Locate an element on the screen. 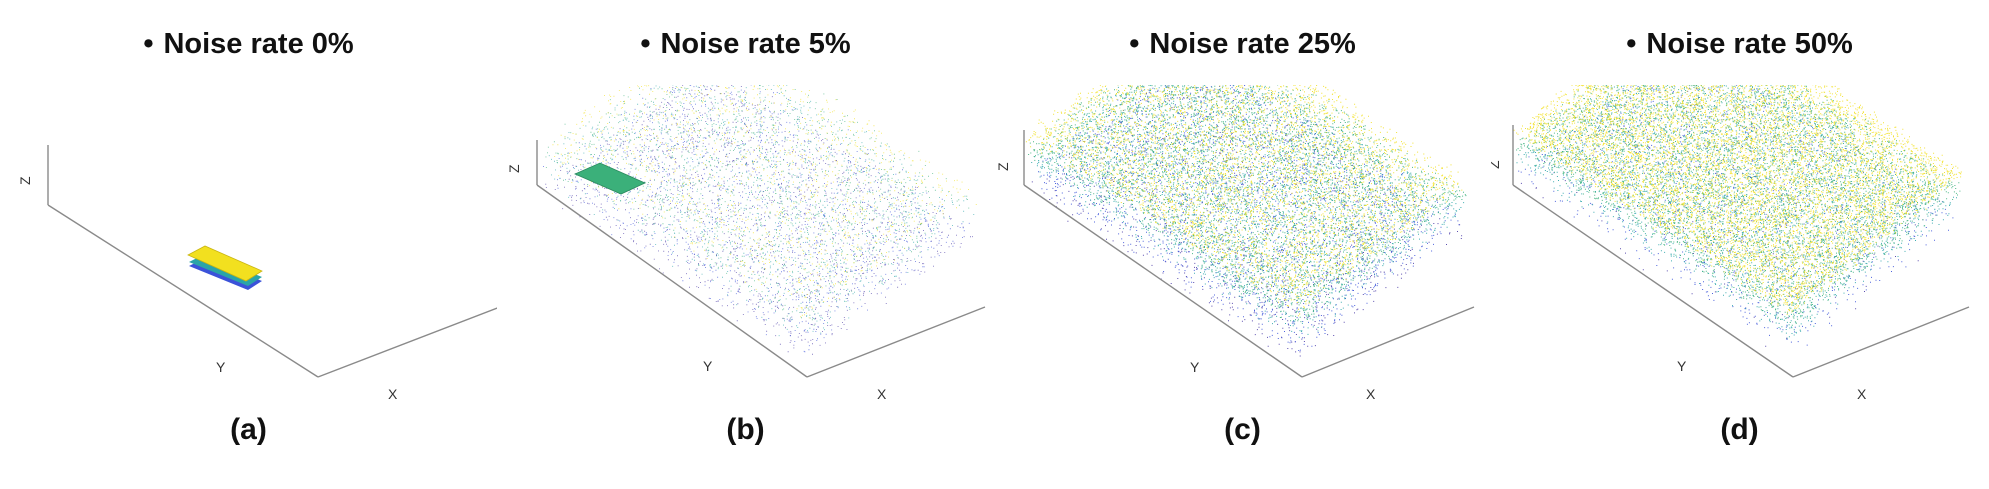 The width and height of the screenshot is (1989, 489). title-text: Noise rate 25% is located at coordinates (1252, 44).